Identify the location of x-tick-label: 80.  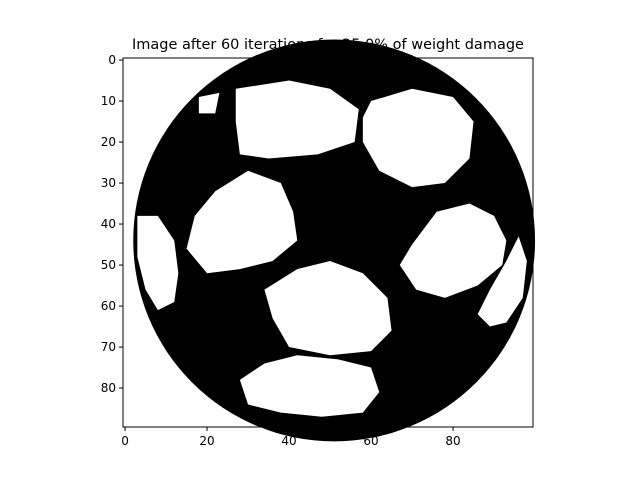
(452, 441).